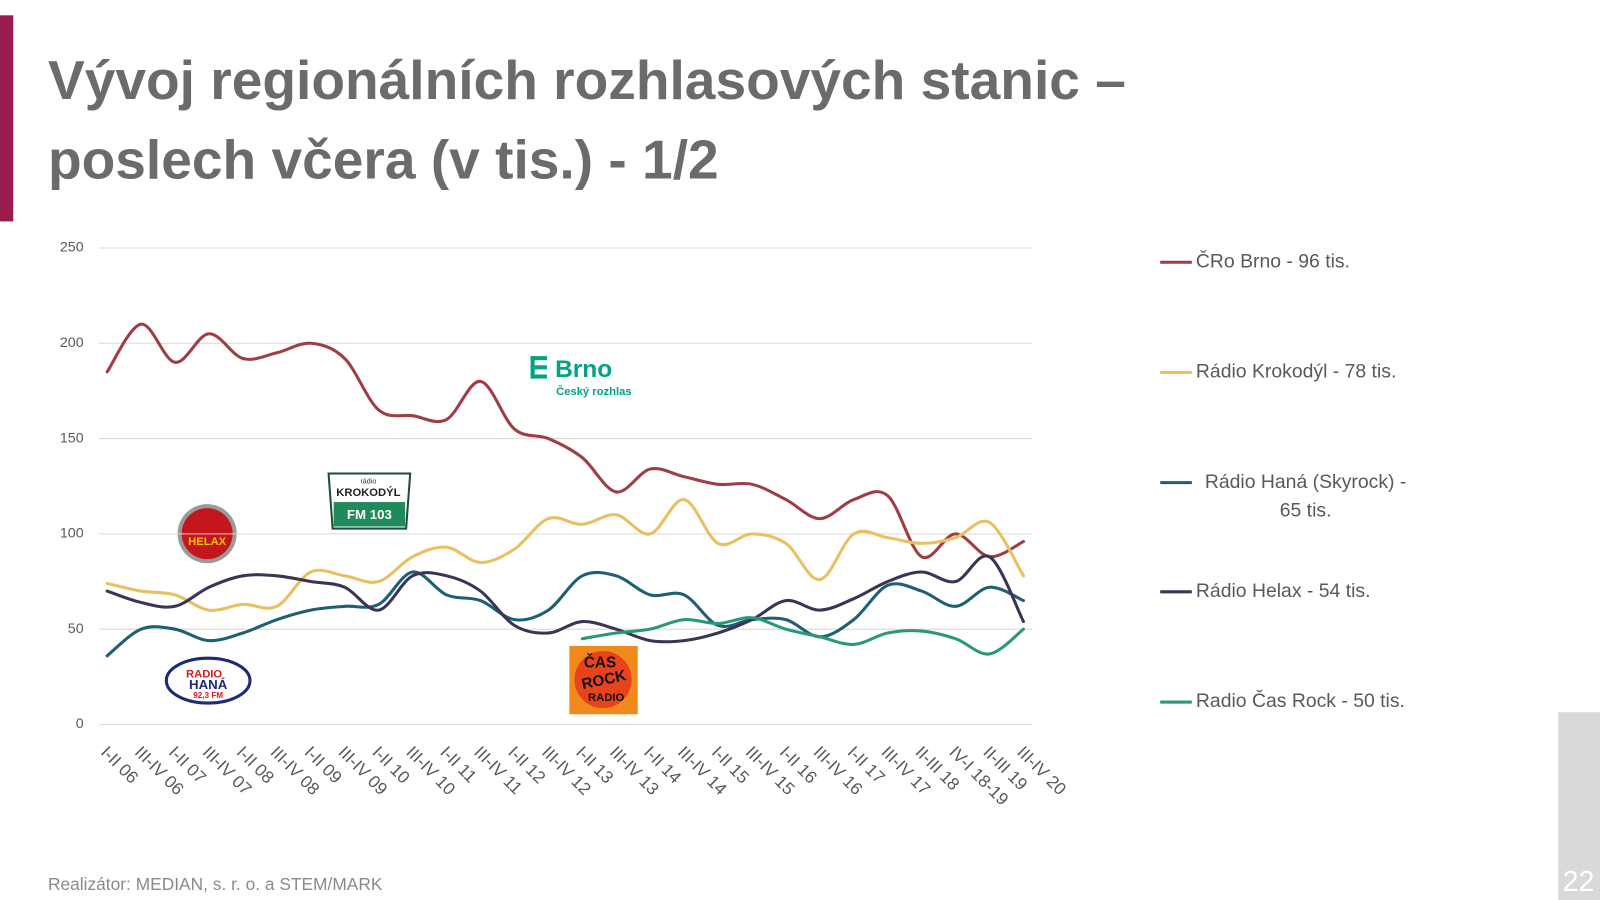 Image resolution: width=1600 pixels, height=900 pixels. I want to click on y-tick-label: 0, so click(80, 724).